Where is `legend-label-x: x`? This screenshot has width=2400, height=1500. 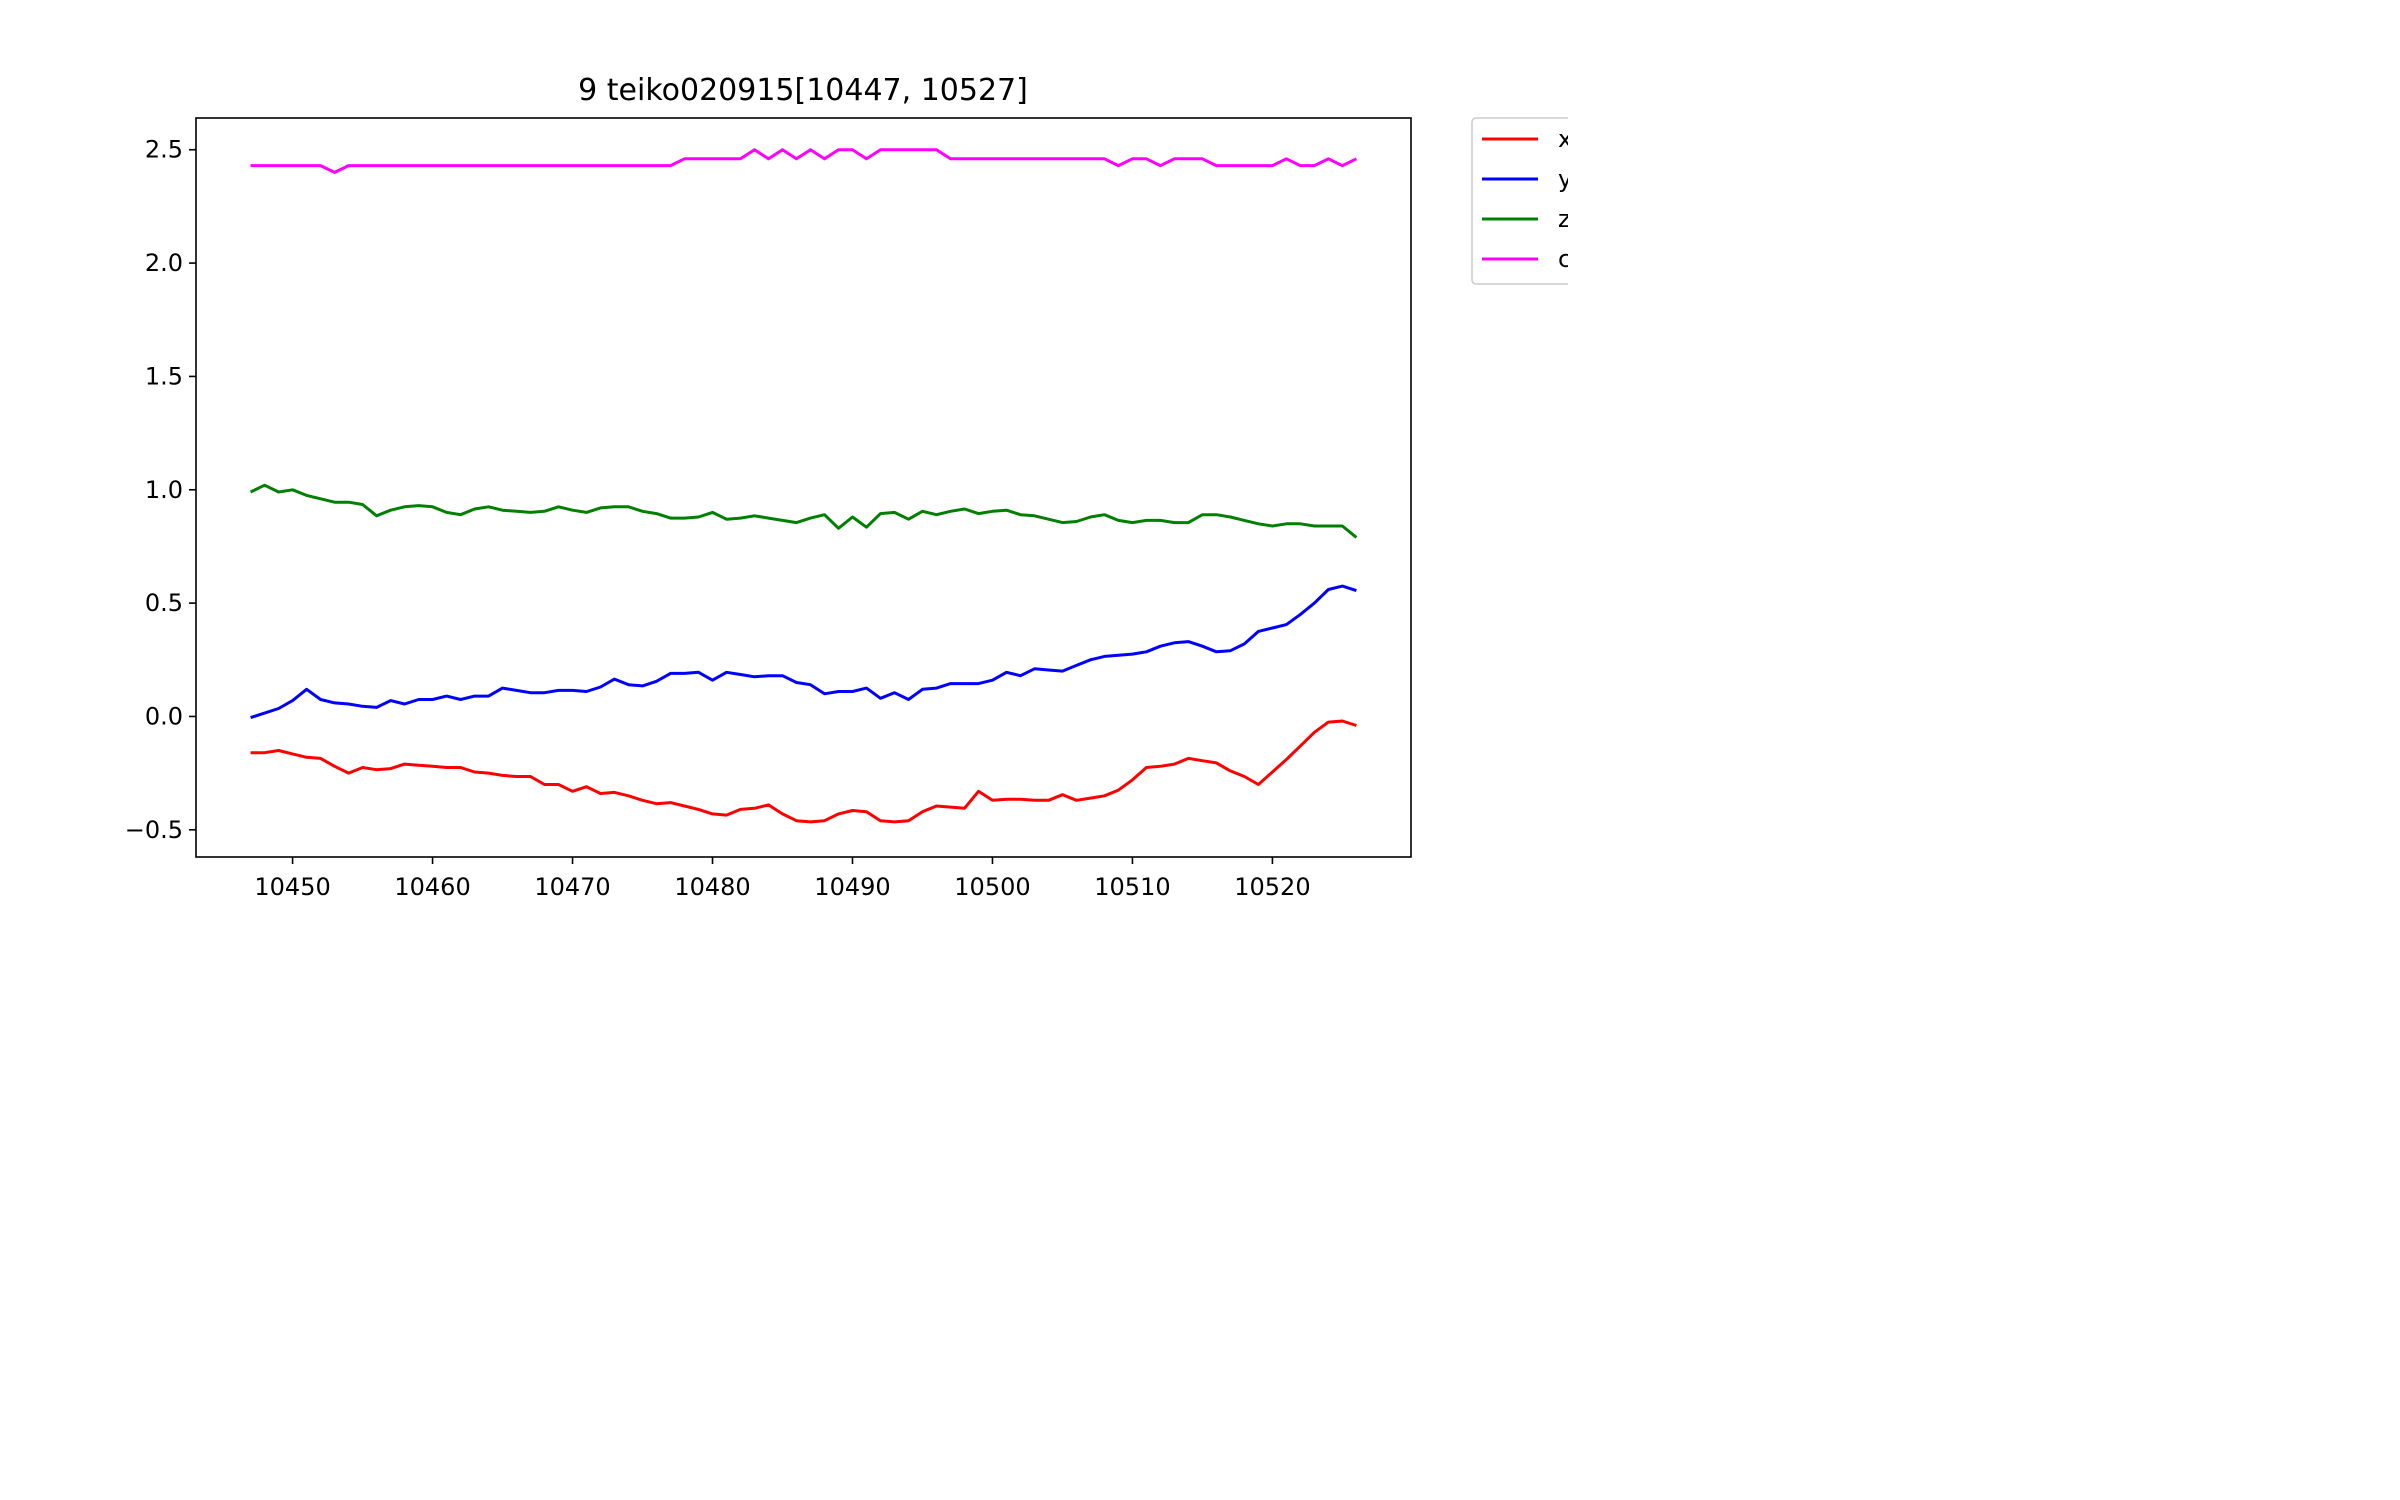
legend-label-x: x is located at coordinates (1563, 139).